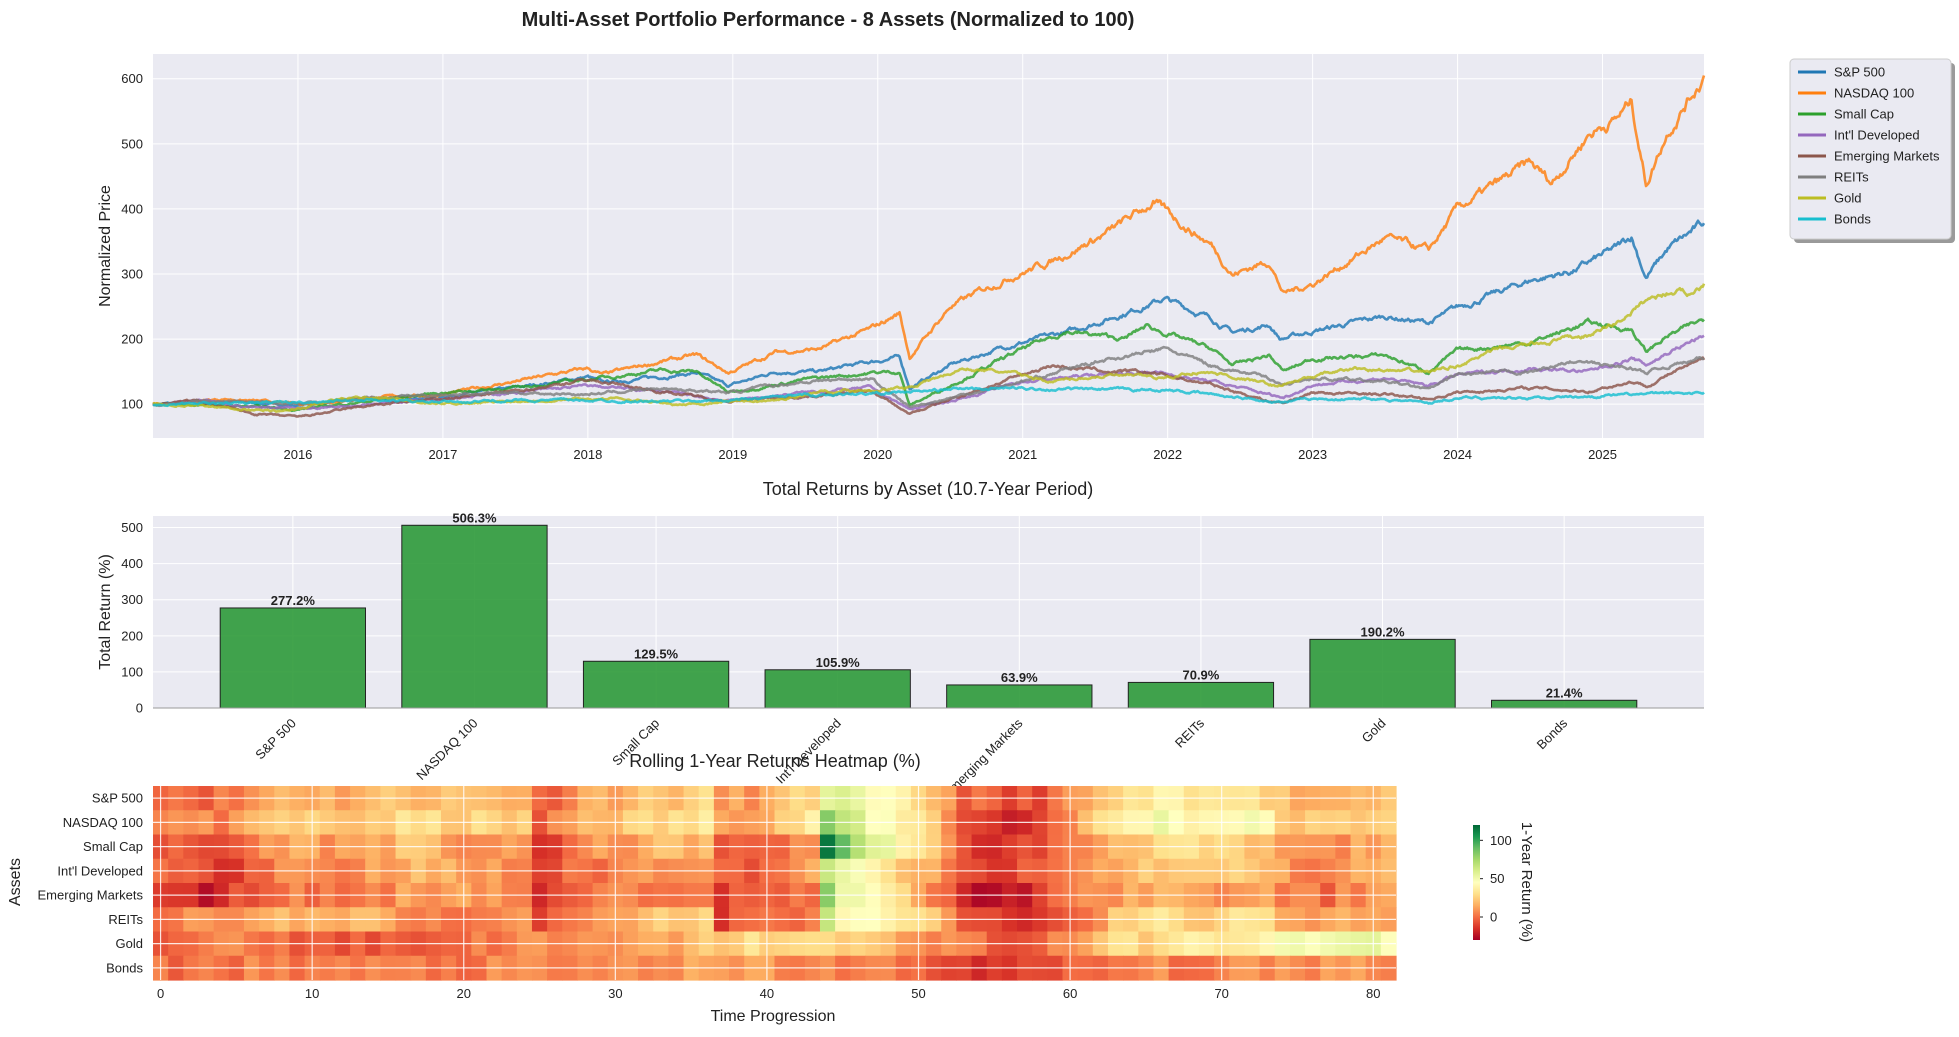  I want to click on line-series-bonds, so click(928, 396).